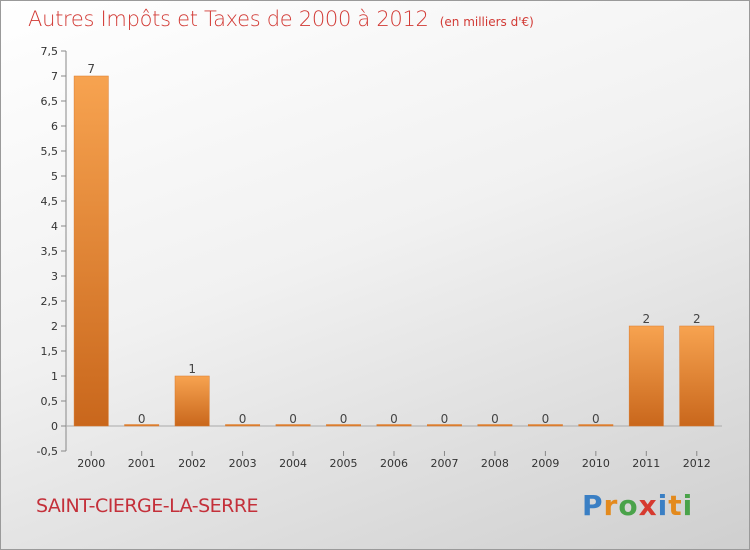 The width and height of the screenshot is (750, 550). What do you see at coordinates (394, 425) in the screenshot?
I see `bar-2006` at bounding box center [394, 425].